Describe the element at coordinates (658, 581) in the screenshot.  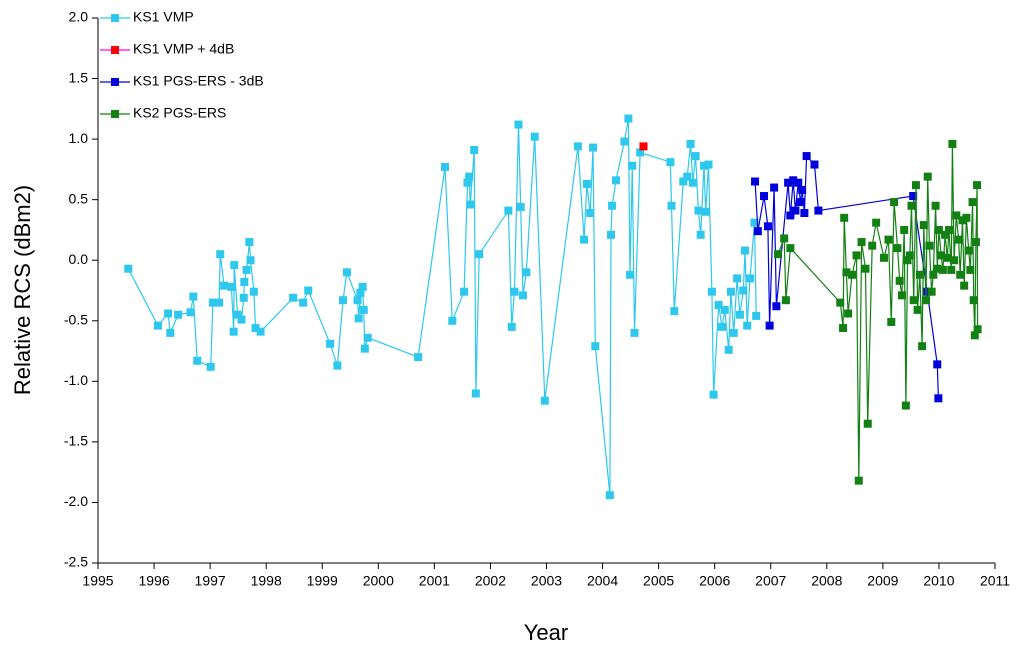
I see `x-tick-label: 2005` at that location.